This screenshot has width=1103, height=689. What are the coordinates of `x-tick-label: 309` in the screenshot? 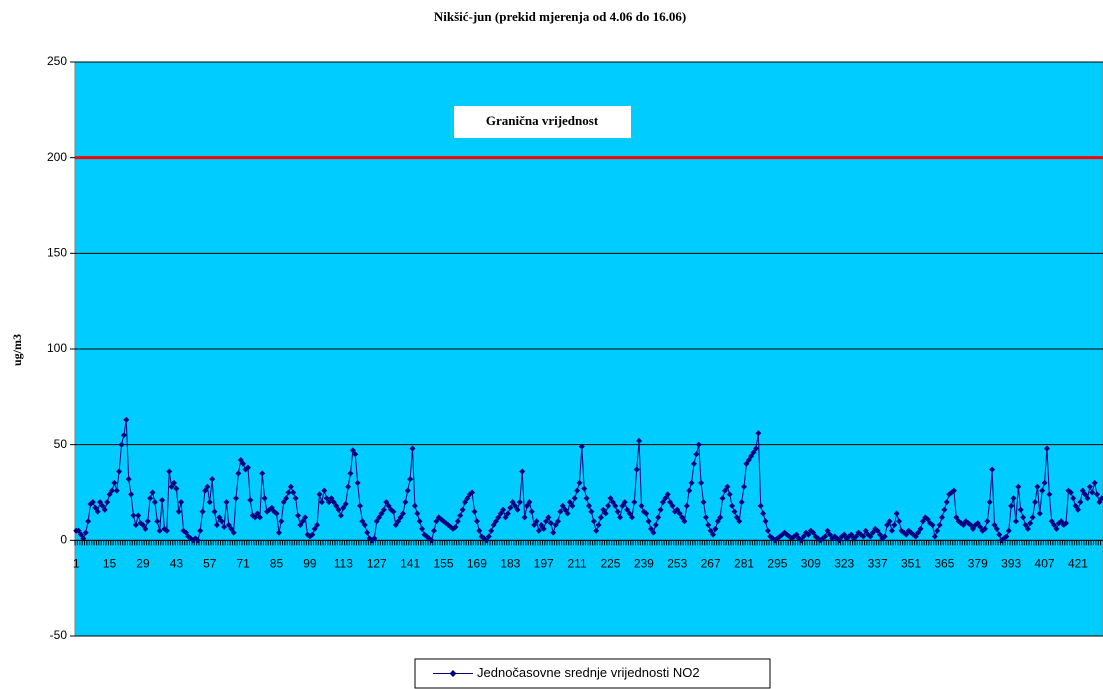 It's located at (811, 564).